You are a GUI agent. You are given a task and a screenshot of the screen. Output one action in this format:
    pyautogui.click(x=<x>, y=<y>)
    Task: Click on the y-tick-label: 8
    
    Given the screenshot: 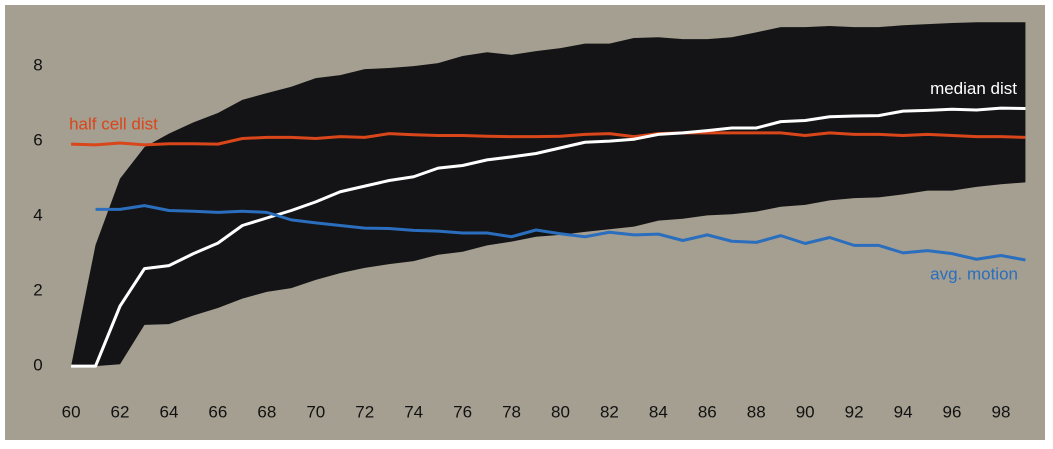 What is the action you would take?
    pyautogui.click(x=37, y=65)
    